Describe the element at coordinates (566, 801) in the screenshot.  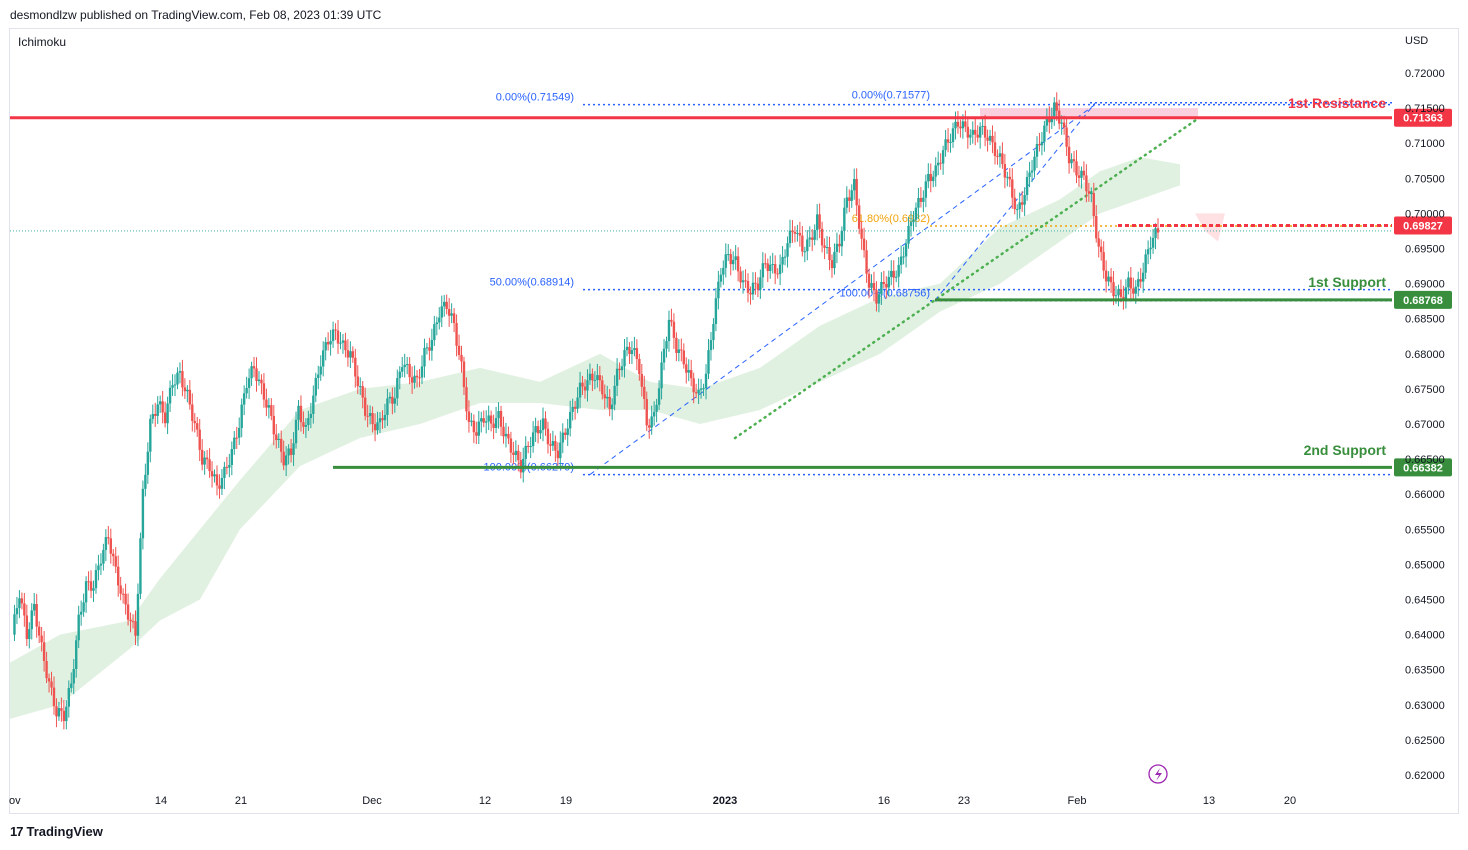
I see `x-tick-label: 19` at that location.